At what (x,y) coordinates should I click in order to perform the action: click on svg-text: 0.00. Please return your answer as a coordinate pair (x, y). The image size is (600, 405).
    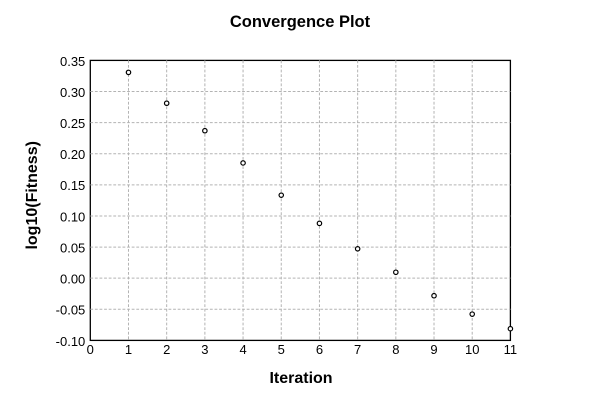
    Looking at the image, I should click on (72, 279).